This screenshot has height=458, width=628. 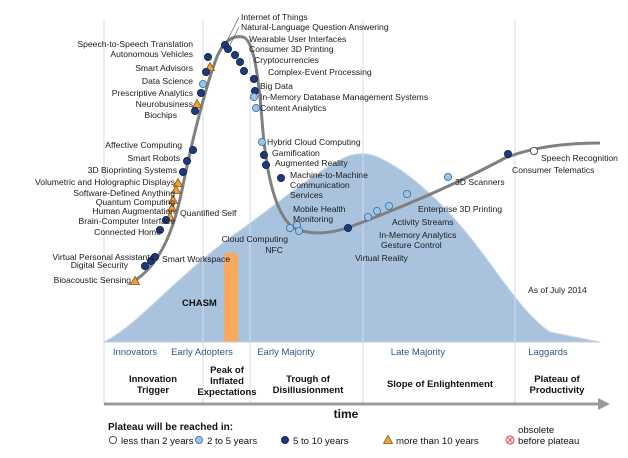 I want to click on adoption-label-laggards: Laggards, so click(x=548, y=352).